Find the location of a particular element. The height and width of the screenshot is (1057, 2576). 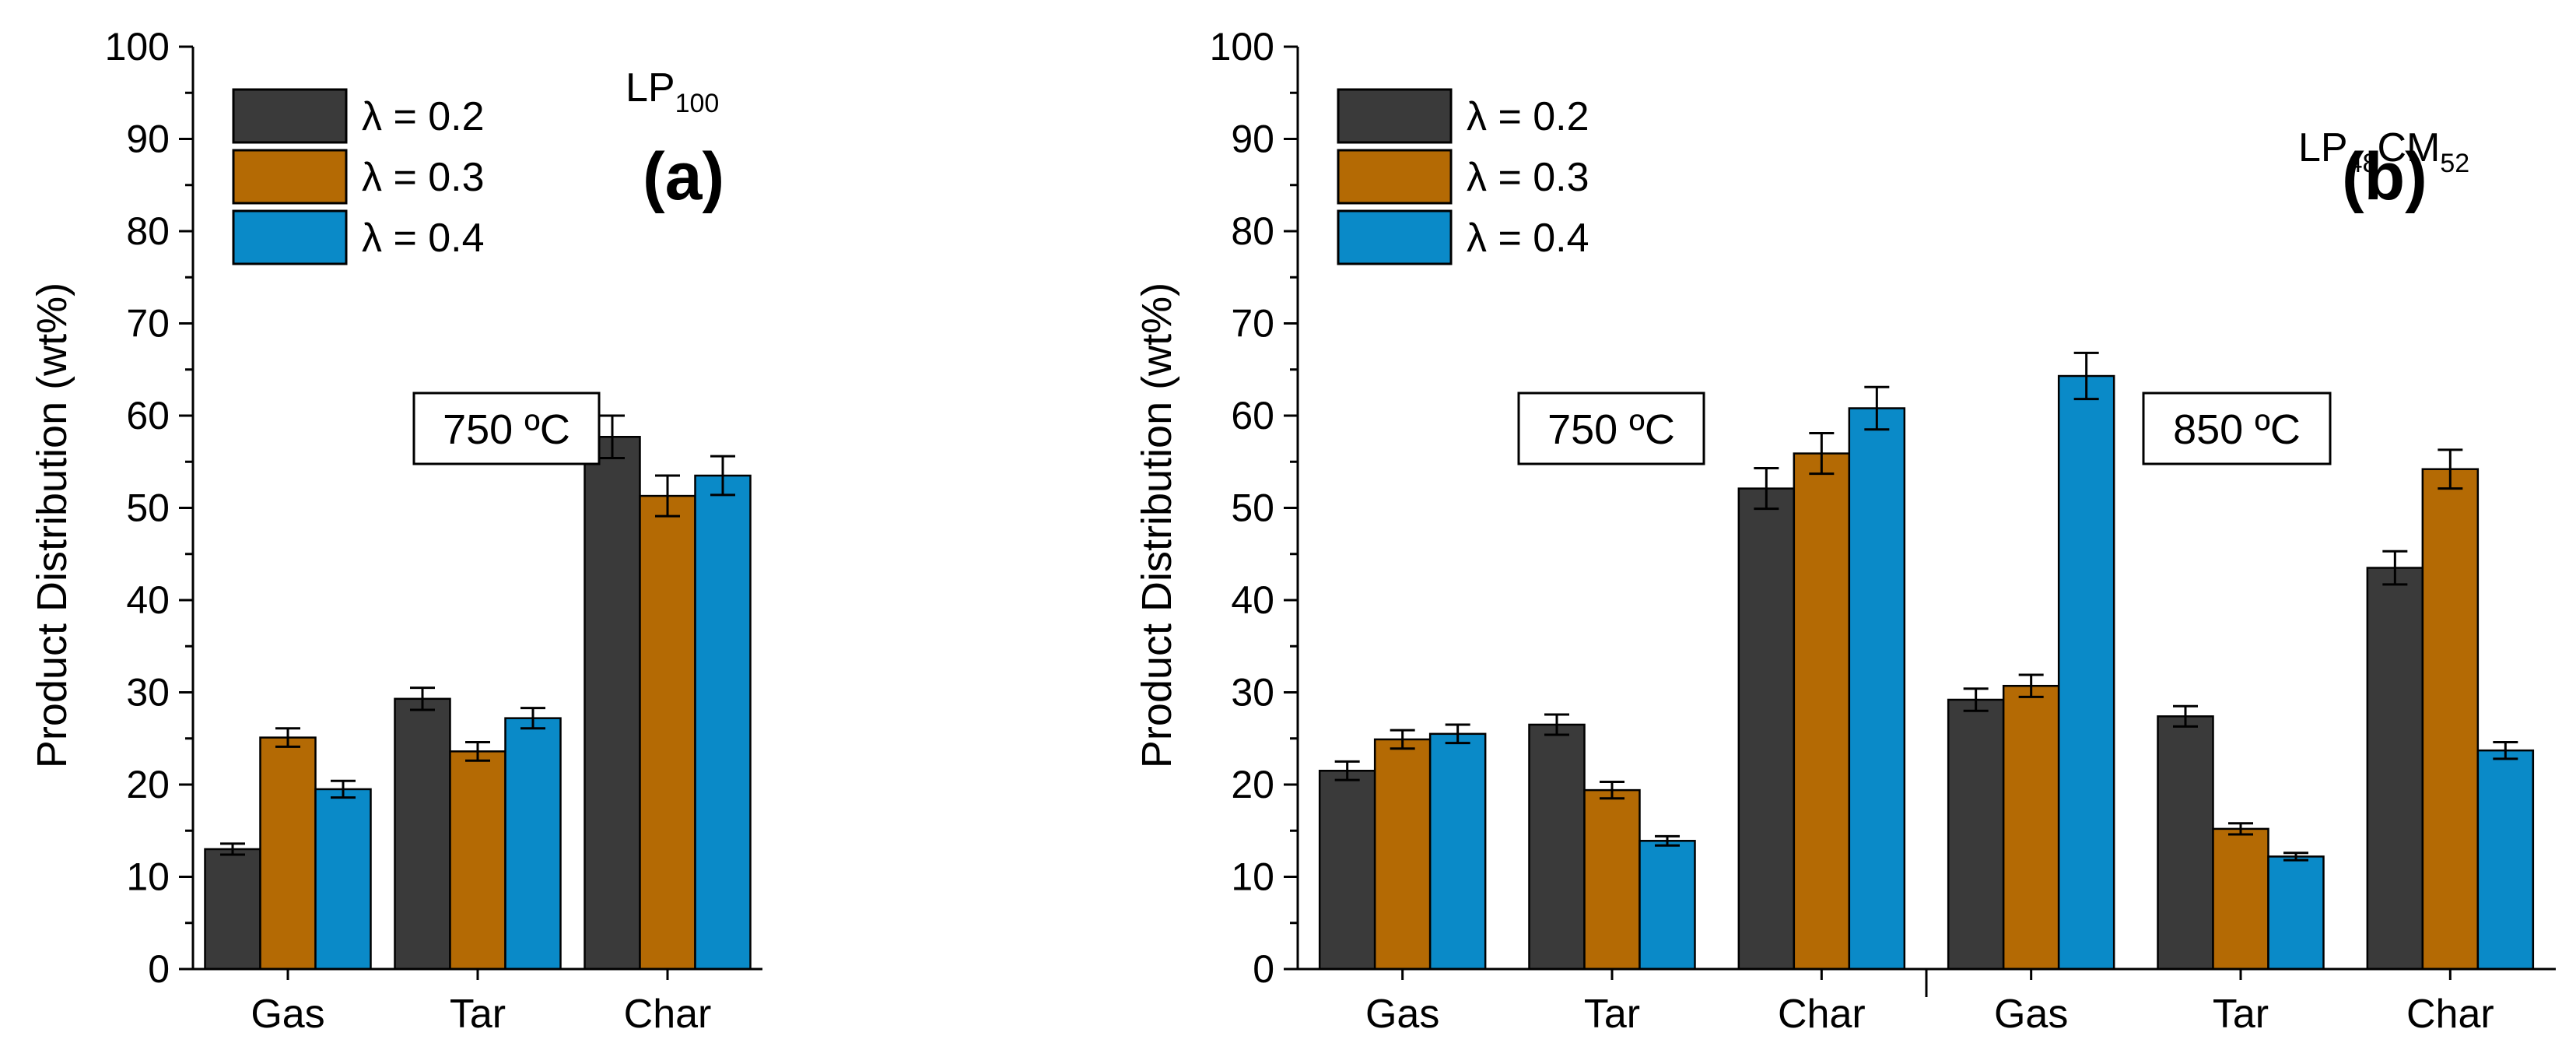

bar-char-s1-g1 is located at coordinates (2450, 719).